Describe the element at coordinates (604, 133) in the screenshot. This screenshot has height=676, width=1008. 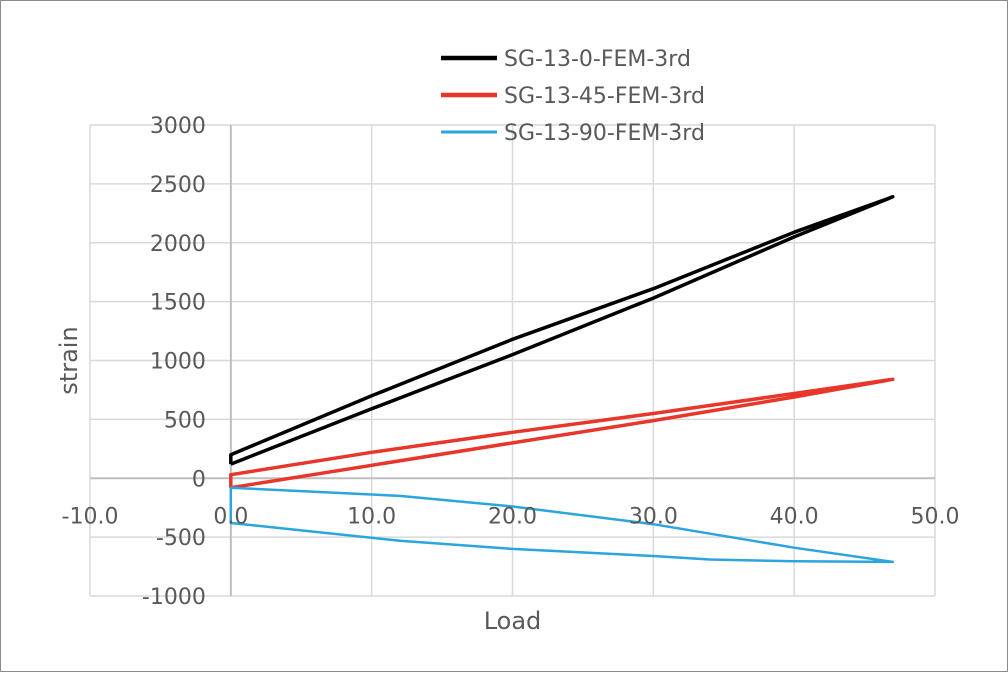
I see `legend-label-3: SG-13-90-FEM-3rd` at that location.